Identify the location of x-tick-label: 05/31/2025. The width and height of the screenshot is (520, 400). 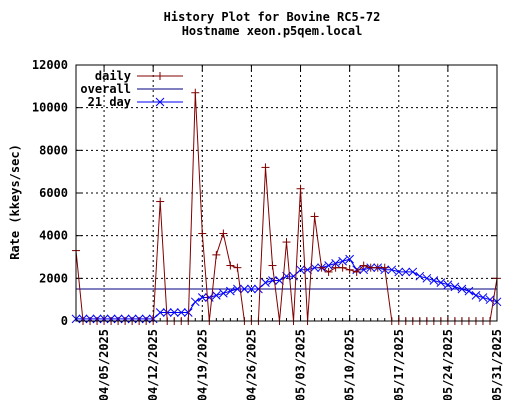
(497, 364).